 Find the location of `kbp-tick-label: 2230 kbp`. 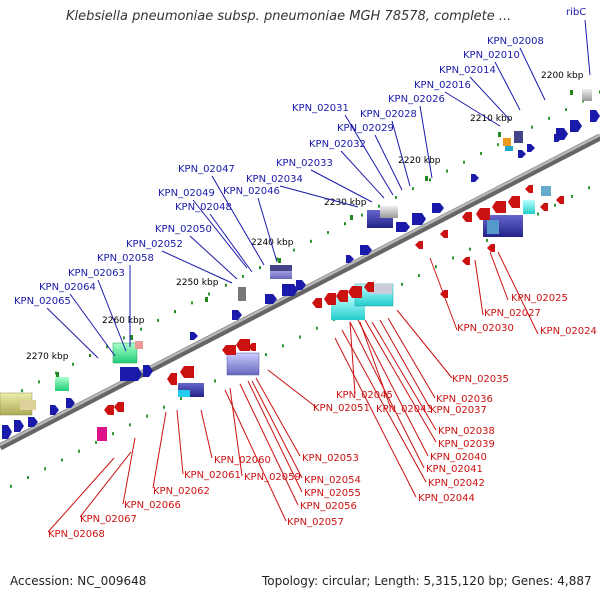

kbp-tick-label: 2230 kbp is located at coordinates (345, 203).